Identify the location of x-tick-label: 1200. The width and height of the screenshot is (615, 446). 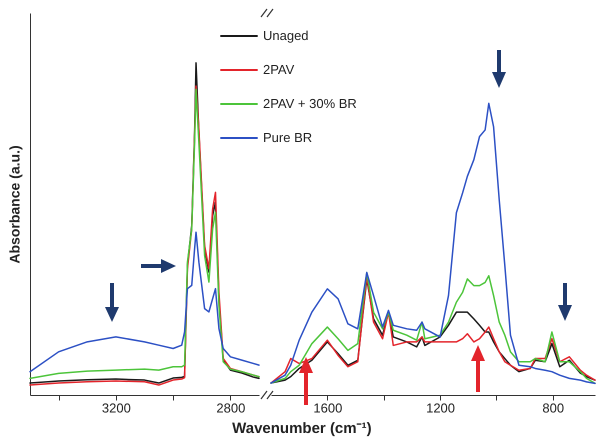
(441, 408).